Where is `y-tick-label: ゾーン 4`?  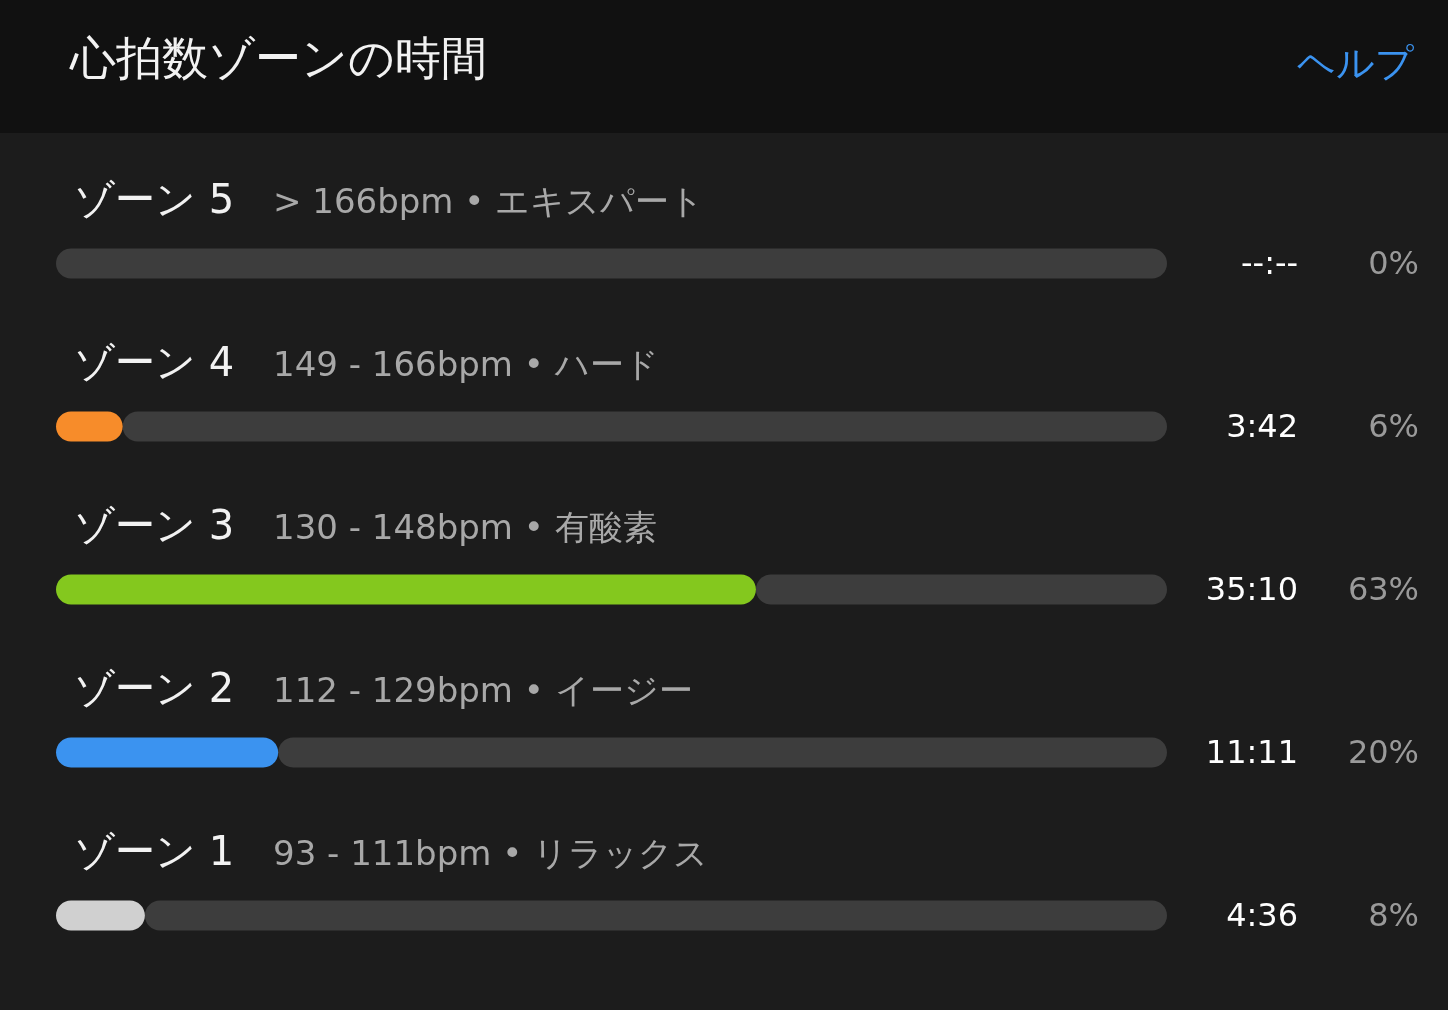
y-tick-label: ゾーン 4 is located at coordinates (154, 361).